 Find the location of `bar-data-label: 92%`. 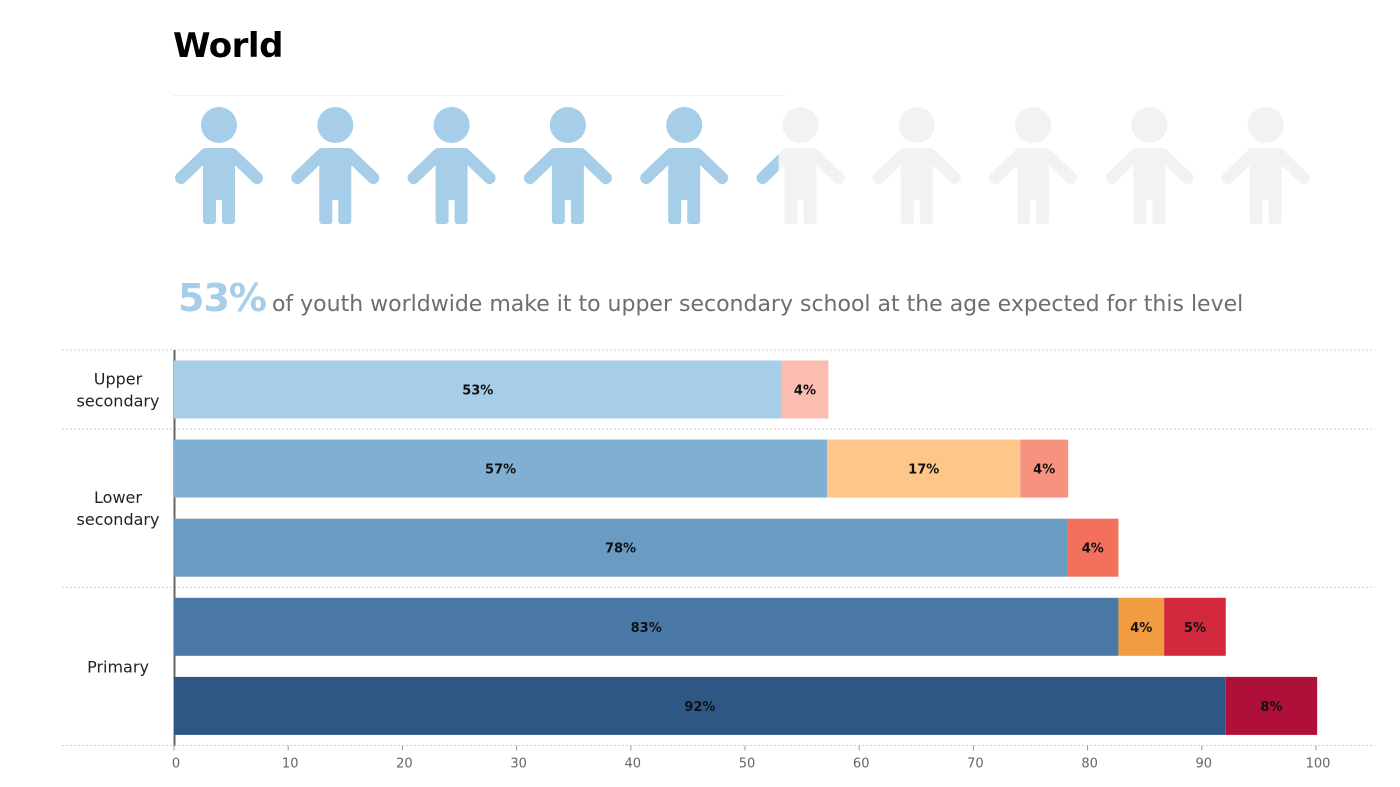

bar-data-label: 92% is located at coordinates (699, 707).